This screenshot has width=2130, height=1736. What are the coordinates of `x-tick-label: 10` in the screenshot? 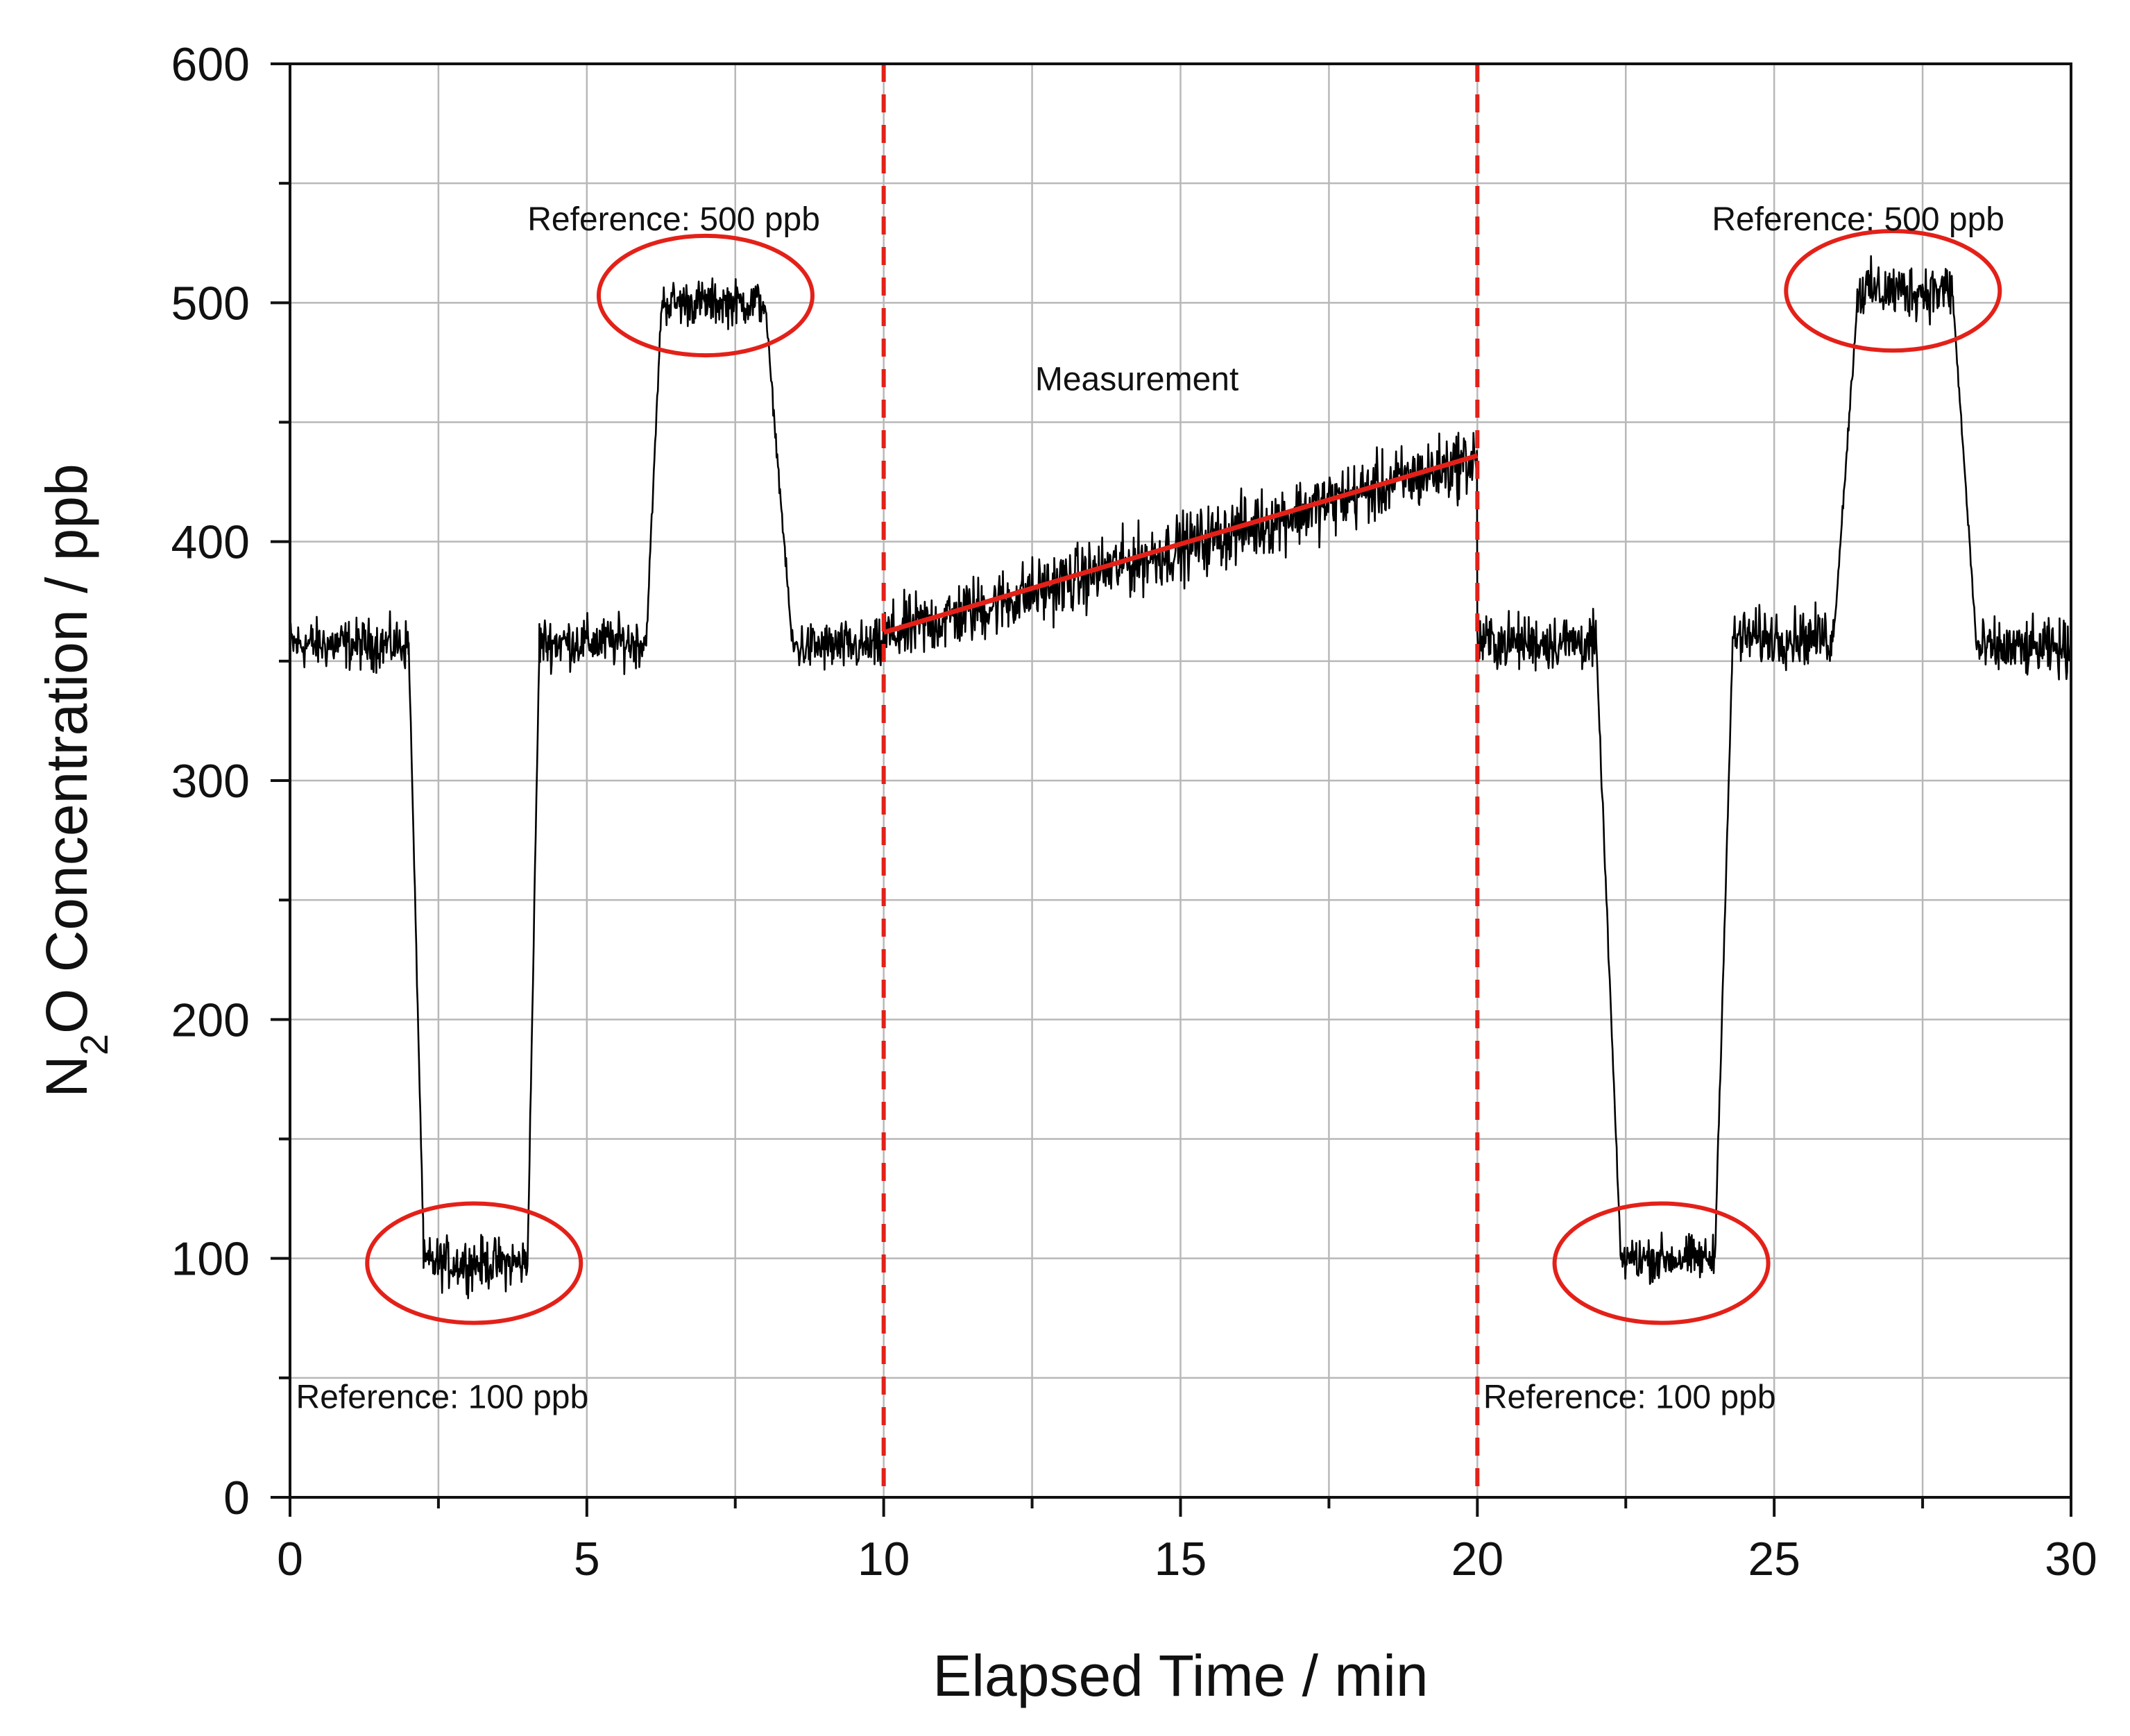 It's located at (884, 1559).